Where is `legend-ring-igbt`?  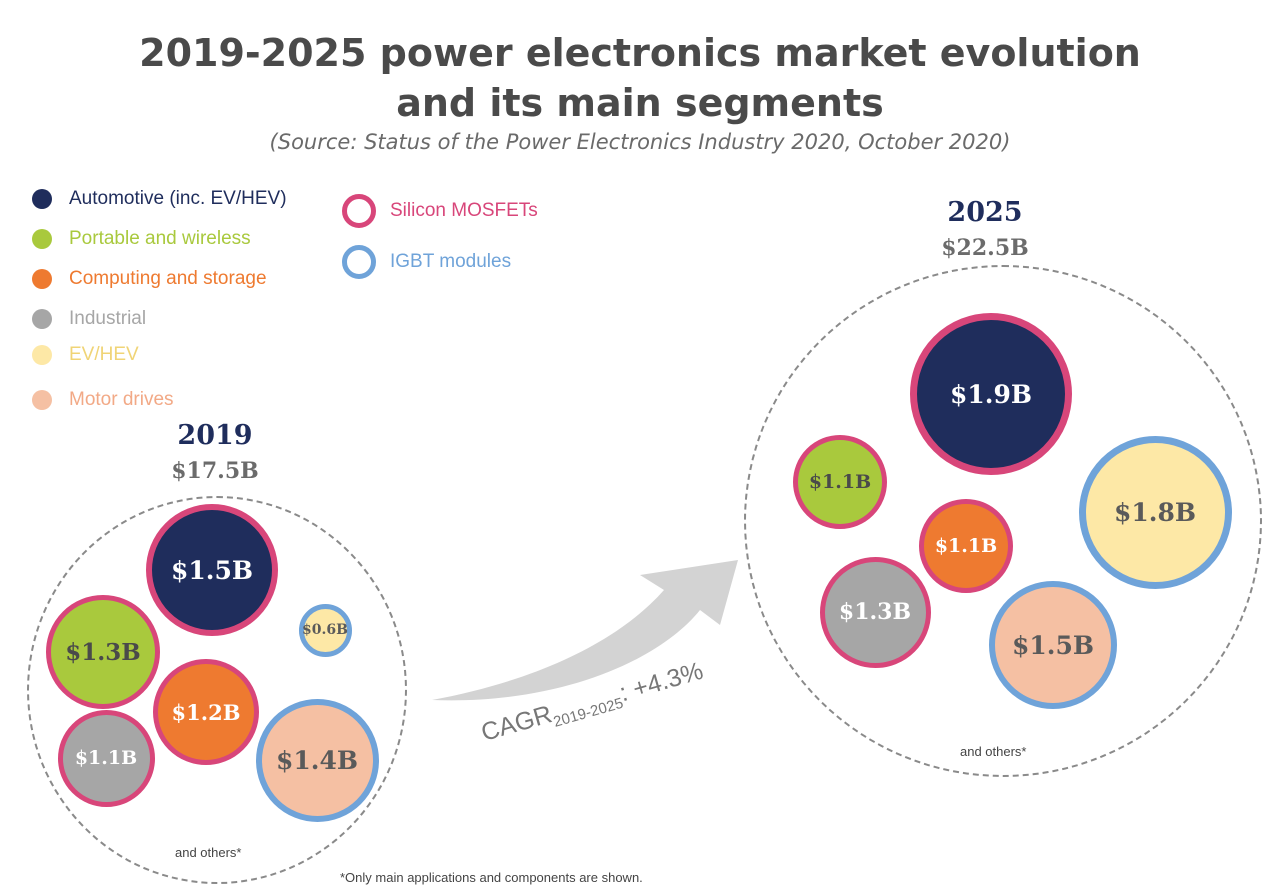
legend-ring-igbt is located at coordinates (359, 262).